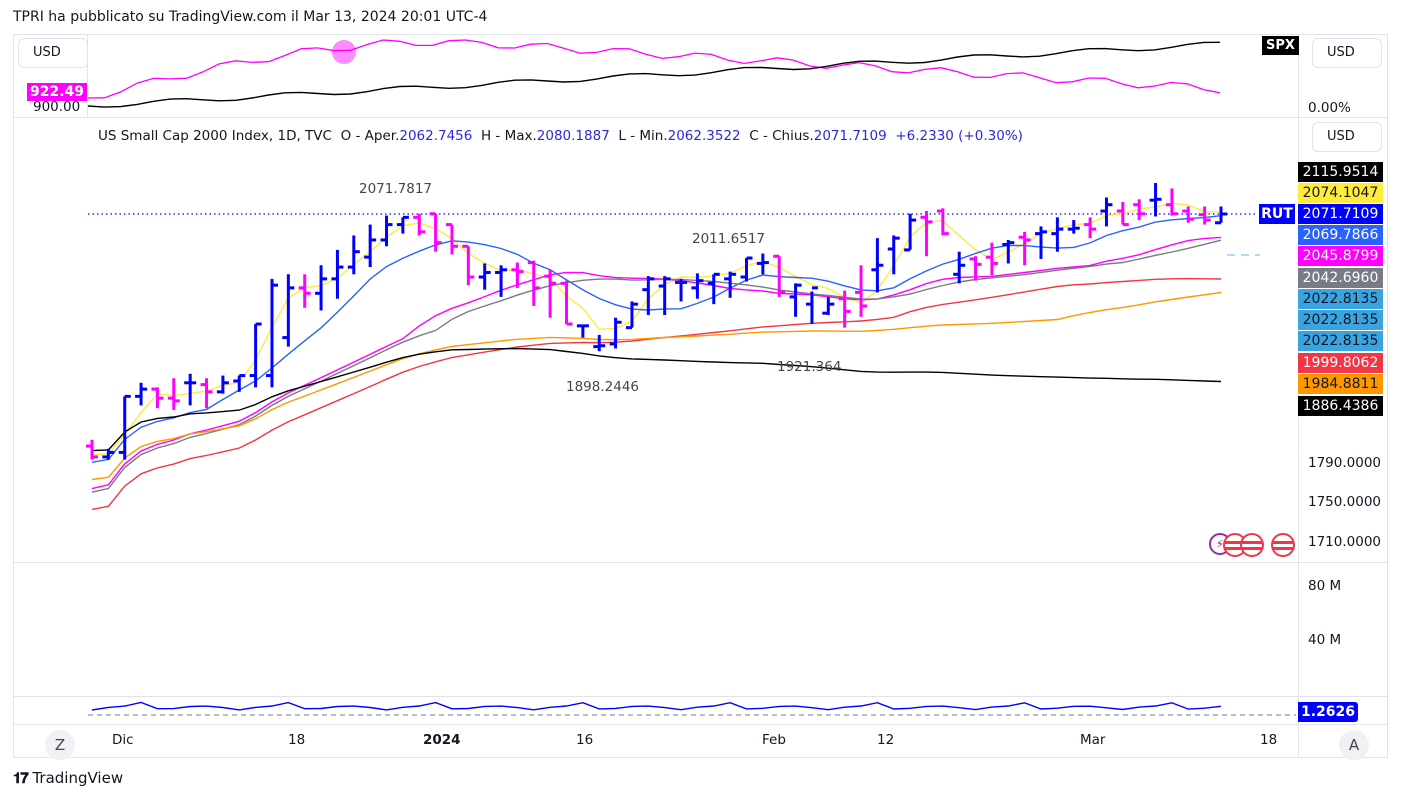  I want to click on price-tag: 2069.7866, so click(1340, 235).